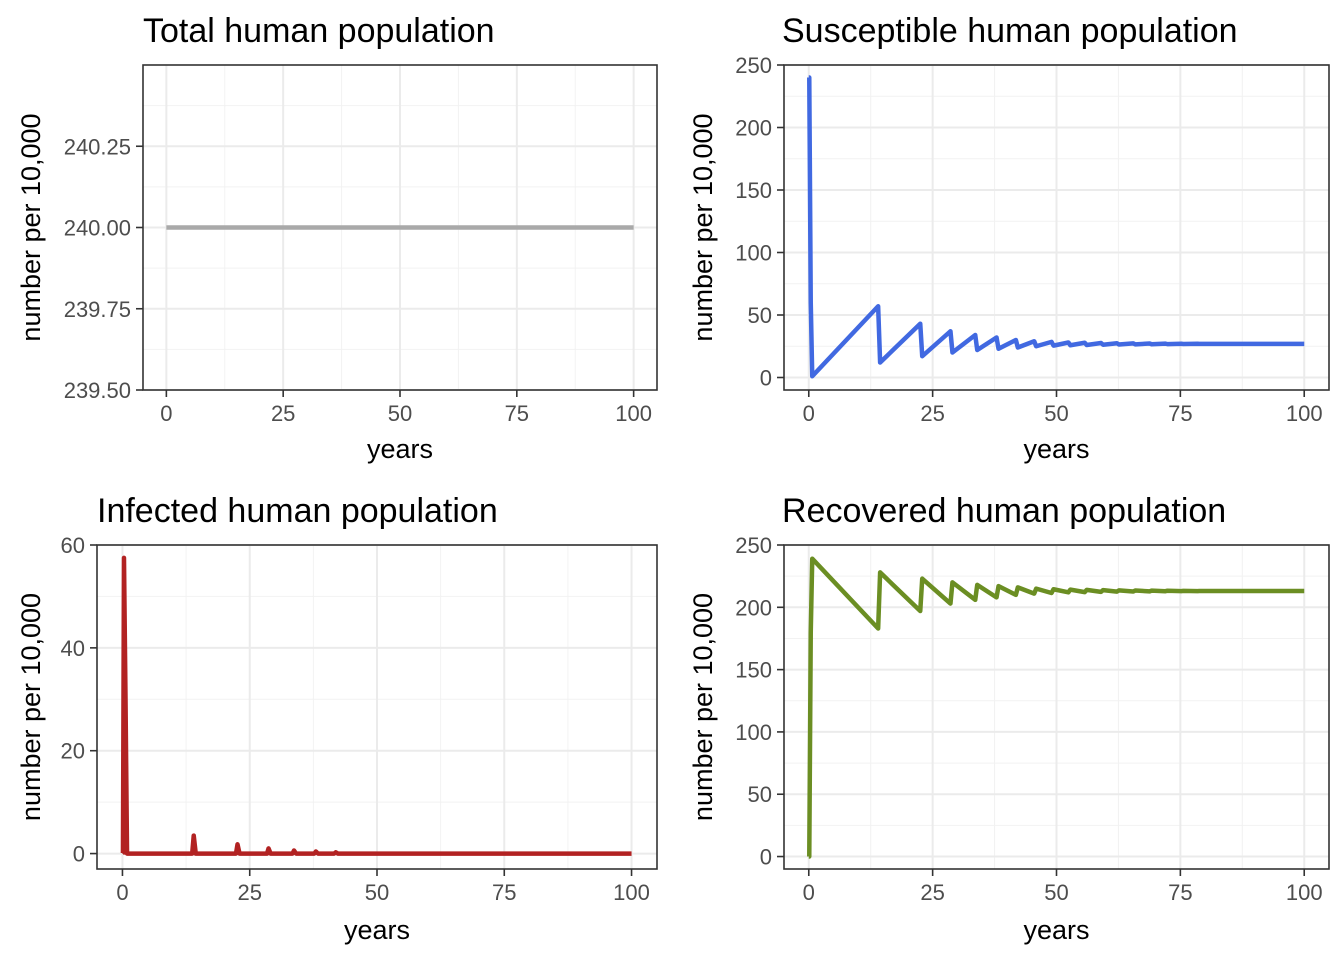 The image size is (1344, 960). I want to click on chart-title: Recovered human population, so click(1004, 511).